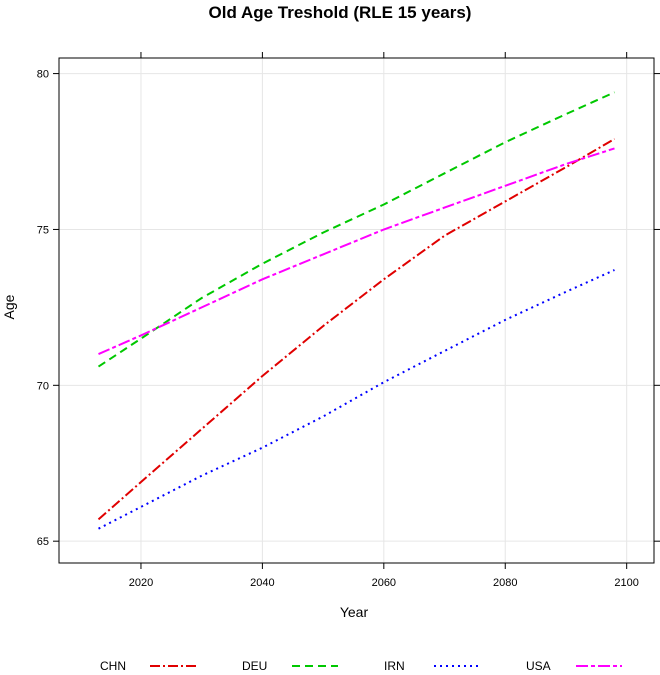 The height and width of the screenshot is (675, 660). What do you see at coordinates (394, 666) in the screenshot?
I see `legend-label-irn: IRN` at bounding box center [394, 666].